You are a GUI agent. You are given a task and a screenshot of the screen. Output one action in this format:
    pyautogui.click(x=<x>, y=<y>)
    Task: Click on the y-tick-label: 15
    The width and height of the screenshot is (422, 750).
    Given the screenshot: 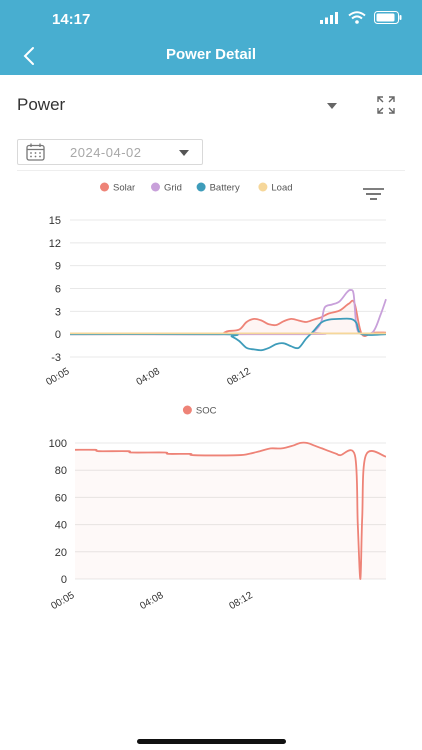 What is the action you would take?
    pyautogui.click(x=55, y=221)
    